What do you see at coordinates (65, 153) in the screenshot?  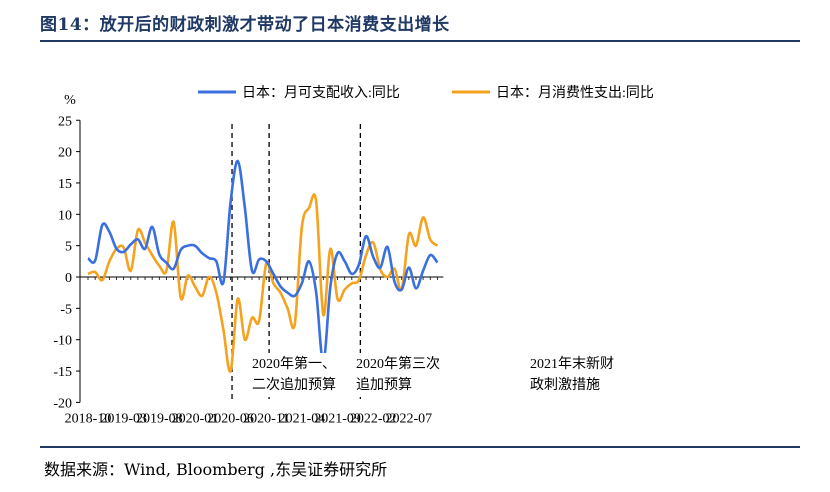 I see `y-tick-label: 20` at bounding box center [65, 153].